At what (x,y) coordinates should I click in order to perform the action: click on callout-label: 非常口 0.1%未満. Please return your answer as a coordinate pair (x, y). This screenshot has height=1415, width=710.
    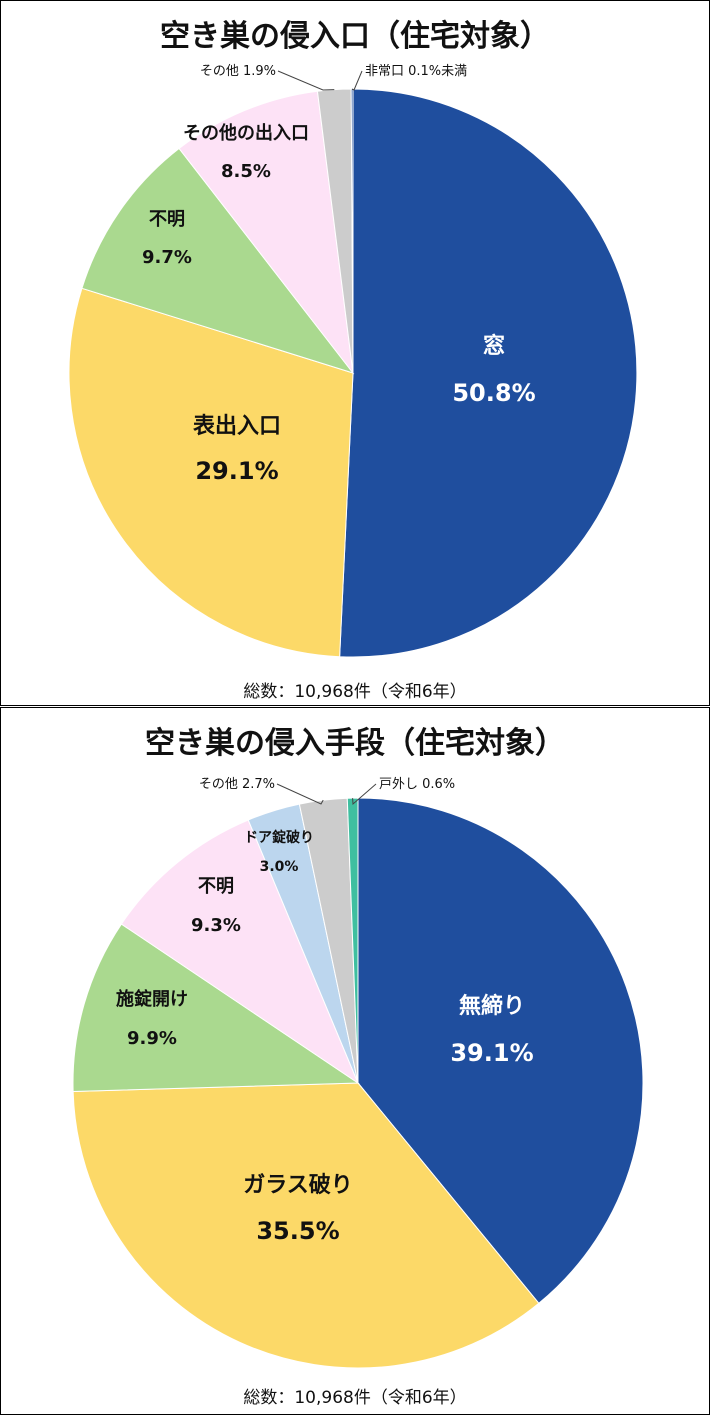
    Looking at the image, I should click on (416, 71).